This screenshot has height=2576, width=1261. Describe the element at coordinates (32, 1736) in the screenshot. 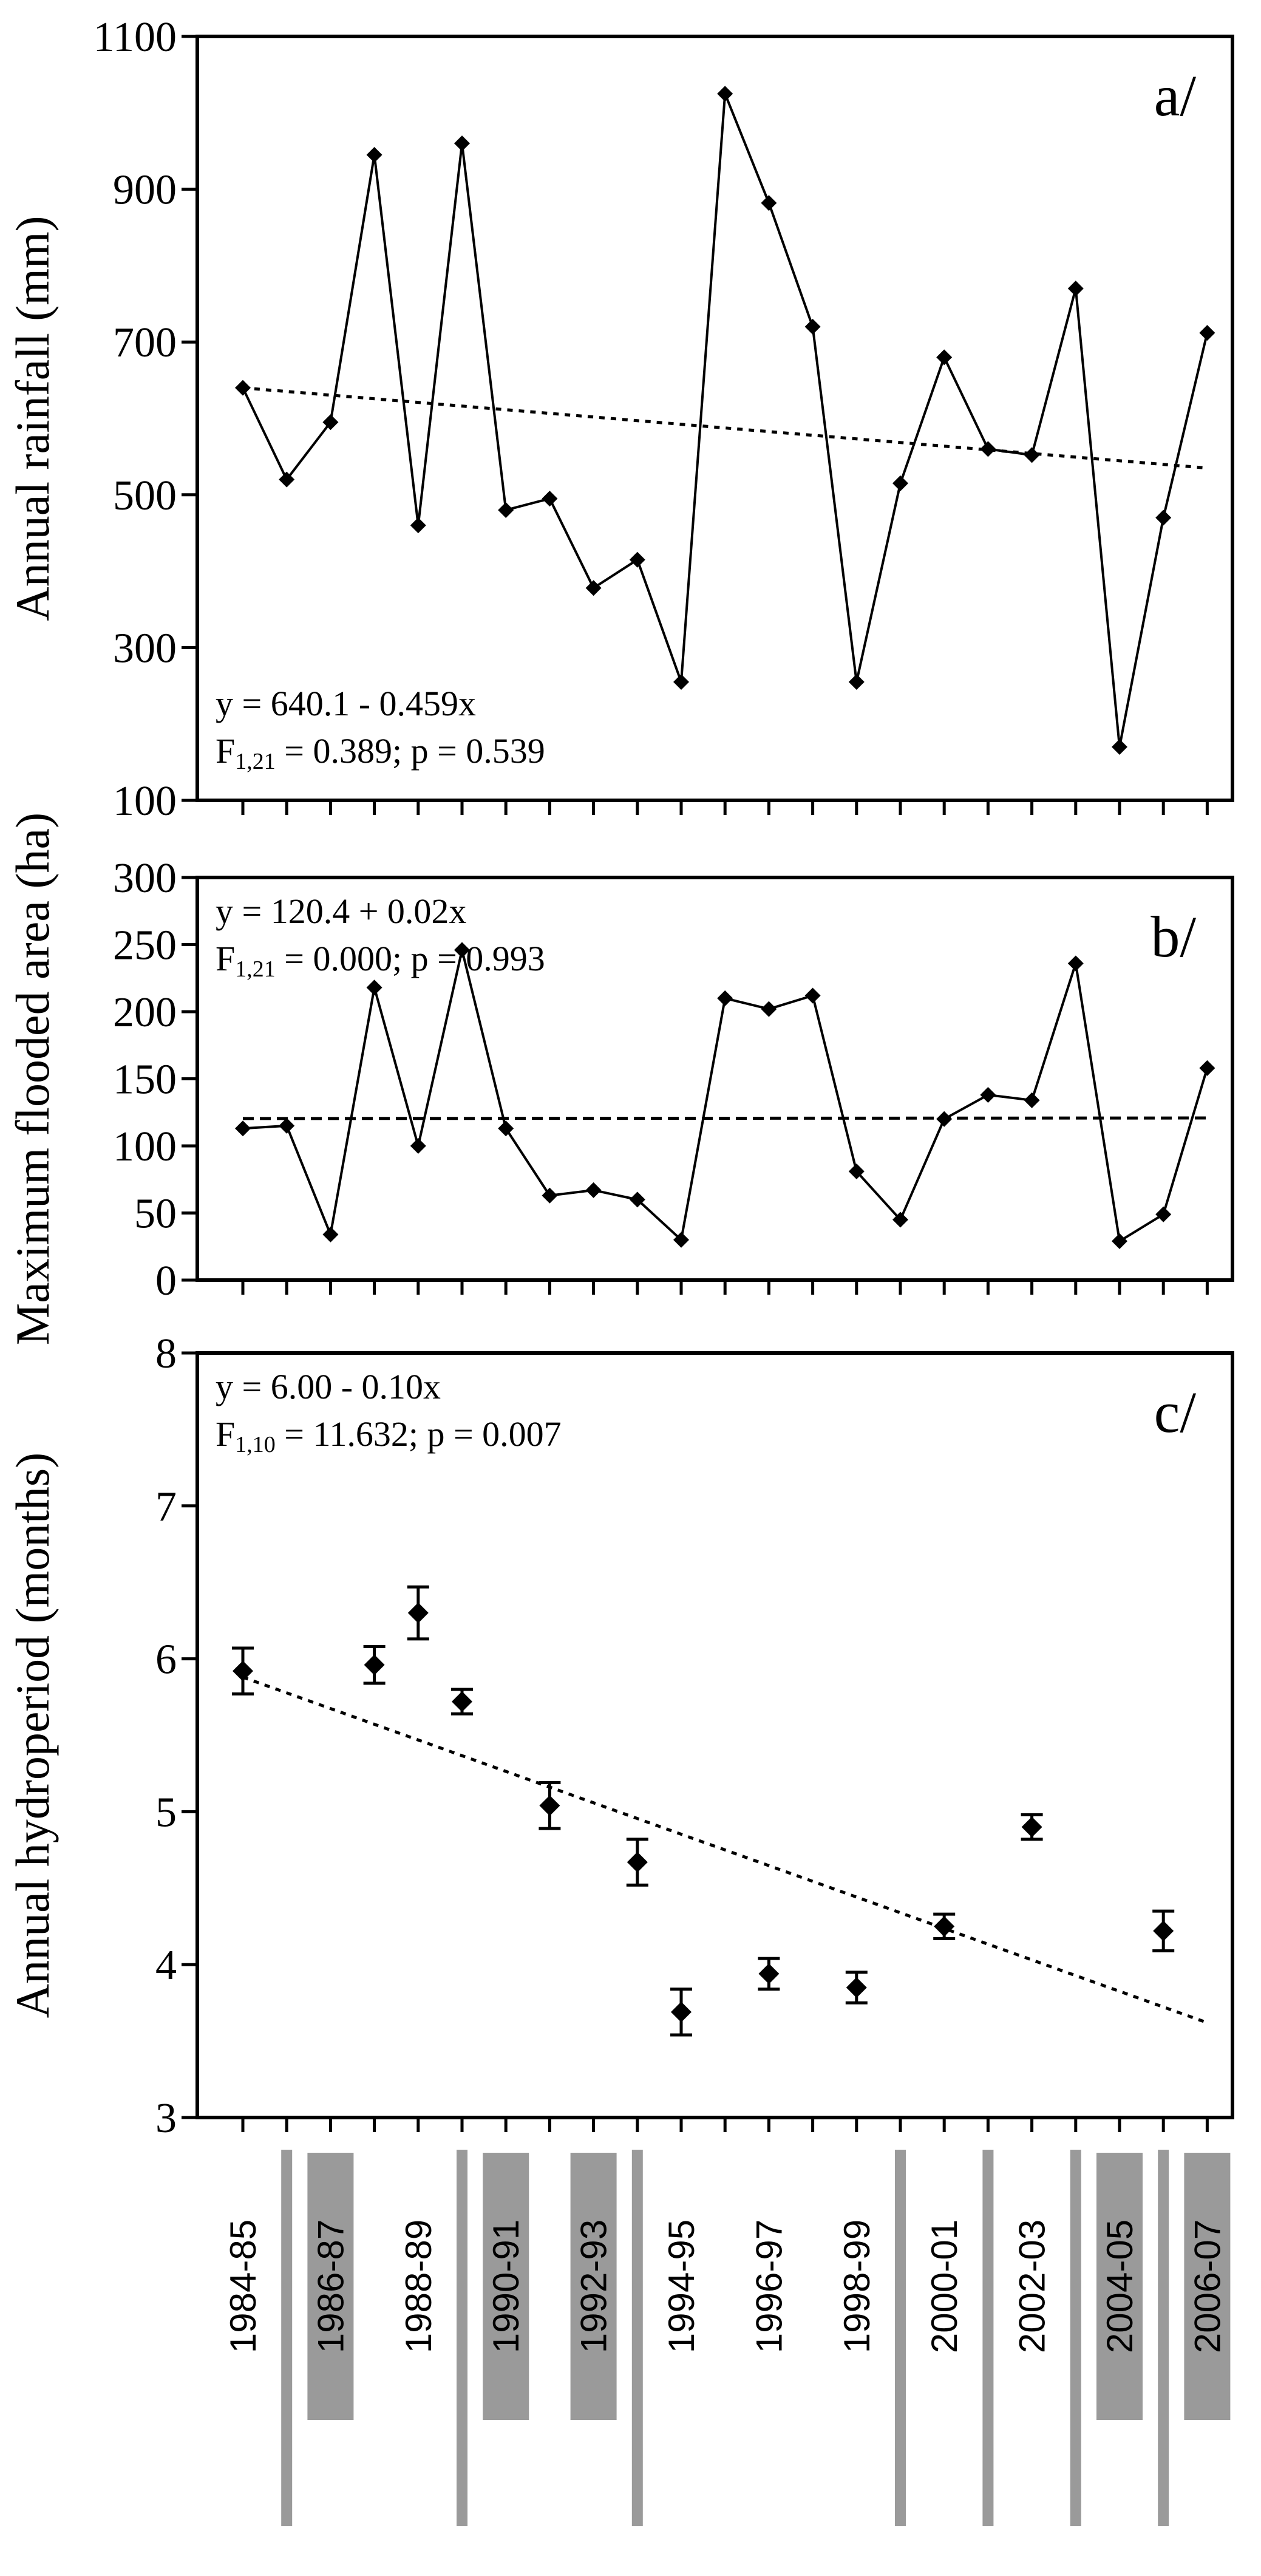

I see `panel-c-y-axis-title: Annual hydroperiod (months)` at that location.